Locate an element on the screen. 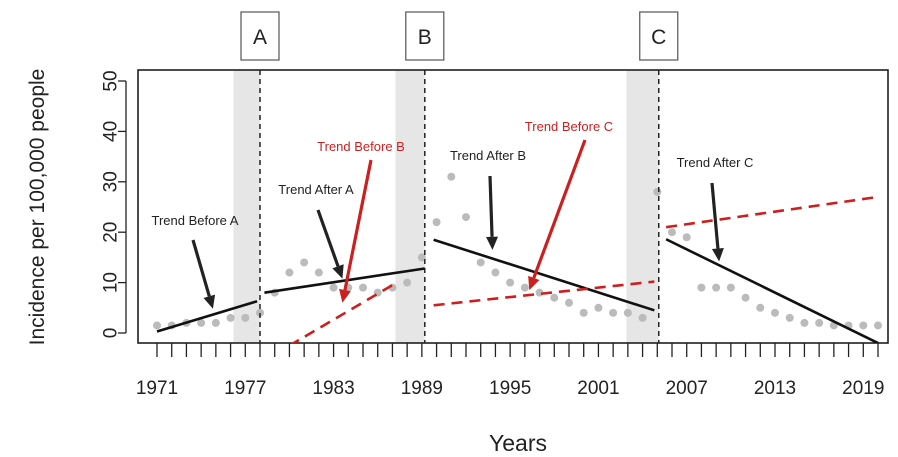 The height and width of the screenshot is (457, 898). annotation-label: Trend Before C is located at coordinates (569, 126).